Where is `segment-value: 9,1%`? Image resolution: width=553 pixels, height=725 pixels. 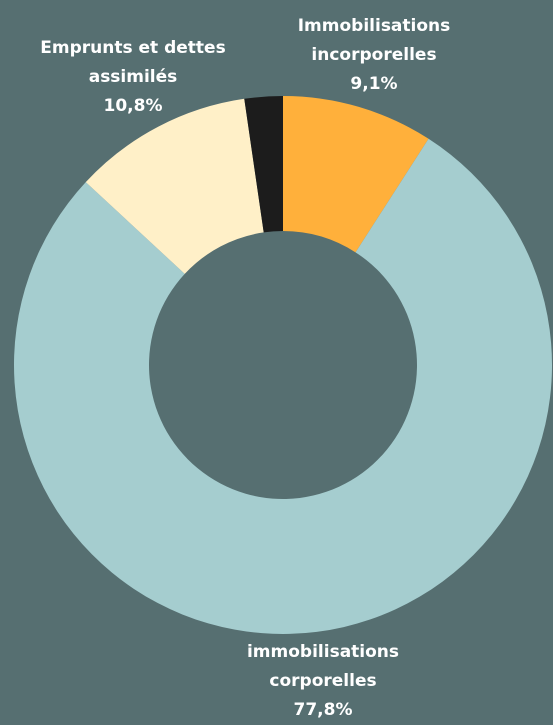
segment-value: 9,1% is located at coordinates (374, 84).